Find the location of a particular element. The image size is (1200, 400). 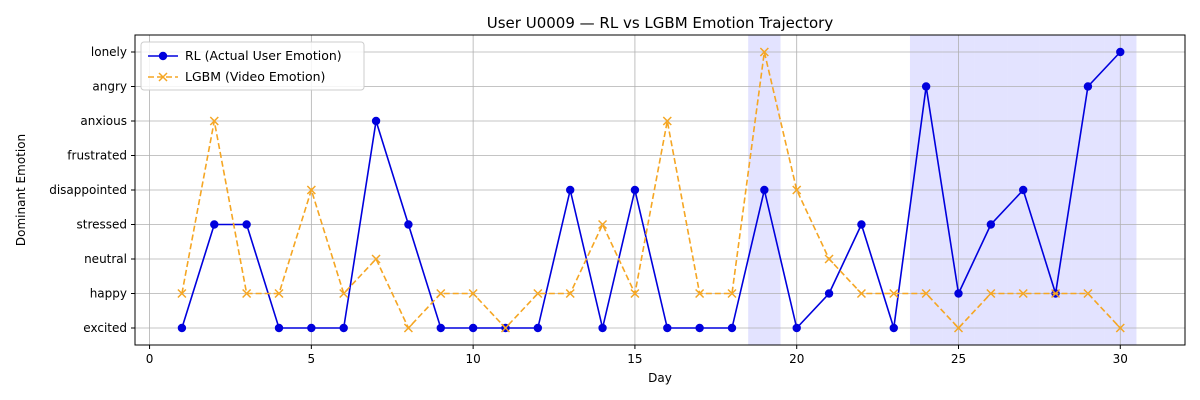

x-tick-label: 30 is located at coordinates (1120, 359).